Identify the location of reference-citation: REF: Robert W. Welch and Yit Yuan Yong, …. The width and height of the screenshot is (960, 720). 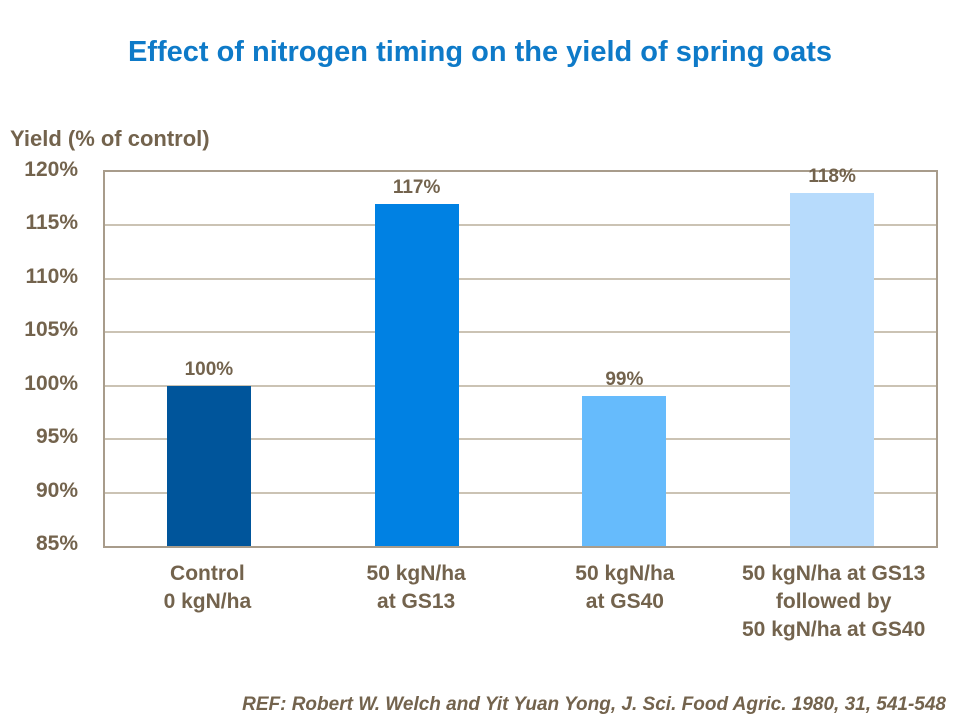
(594, 704).